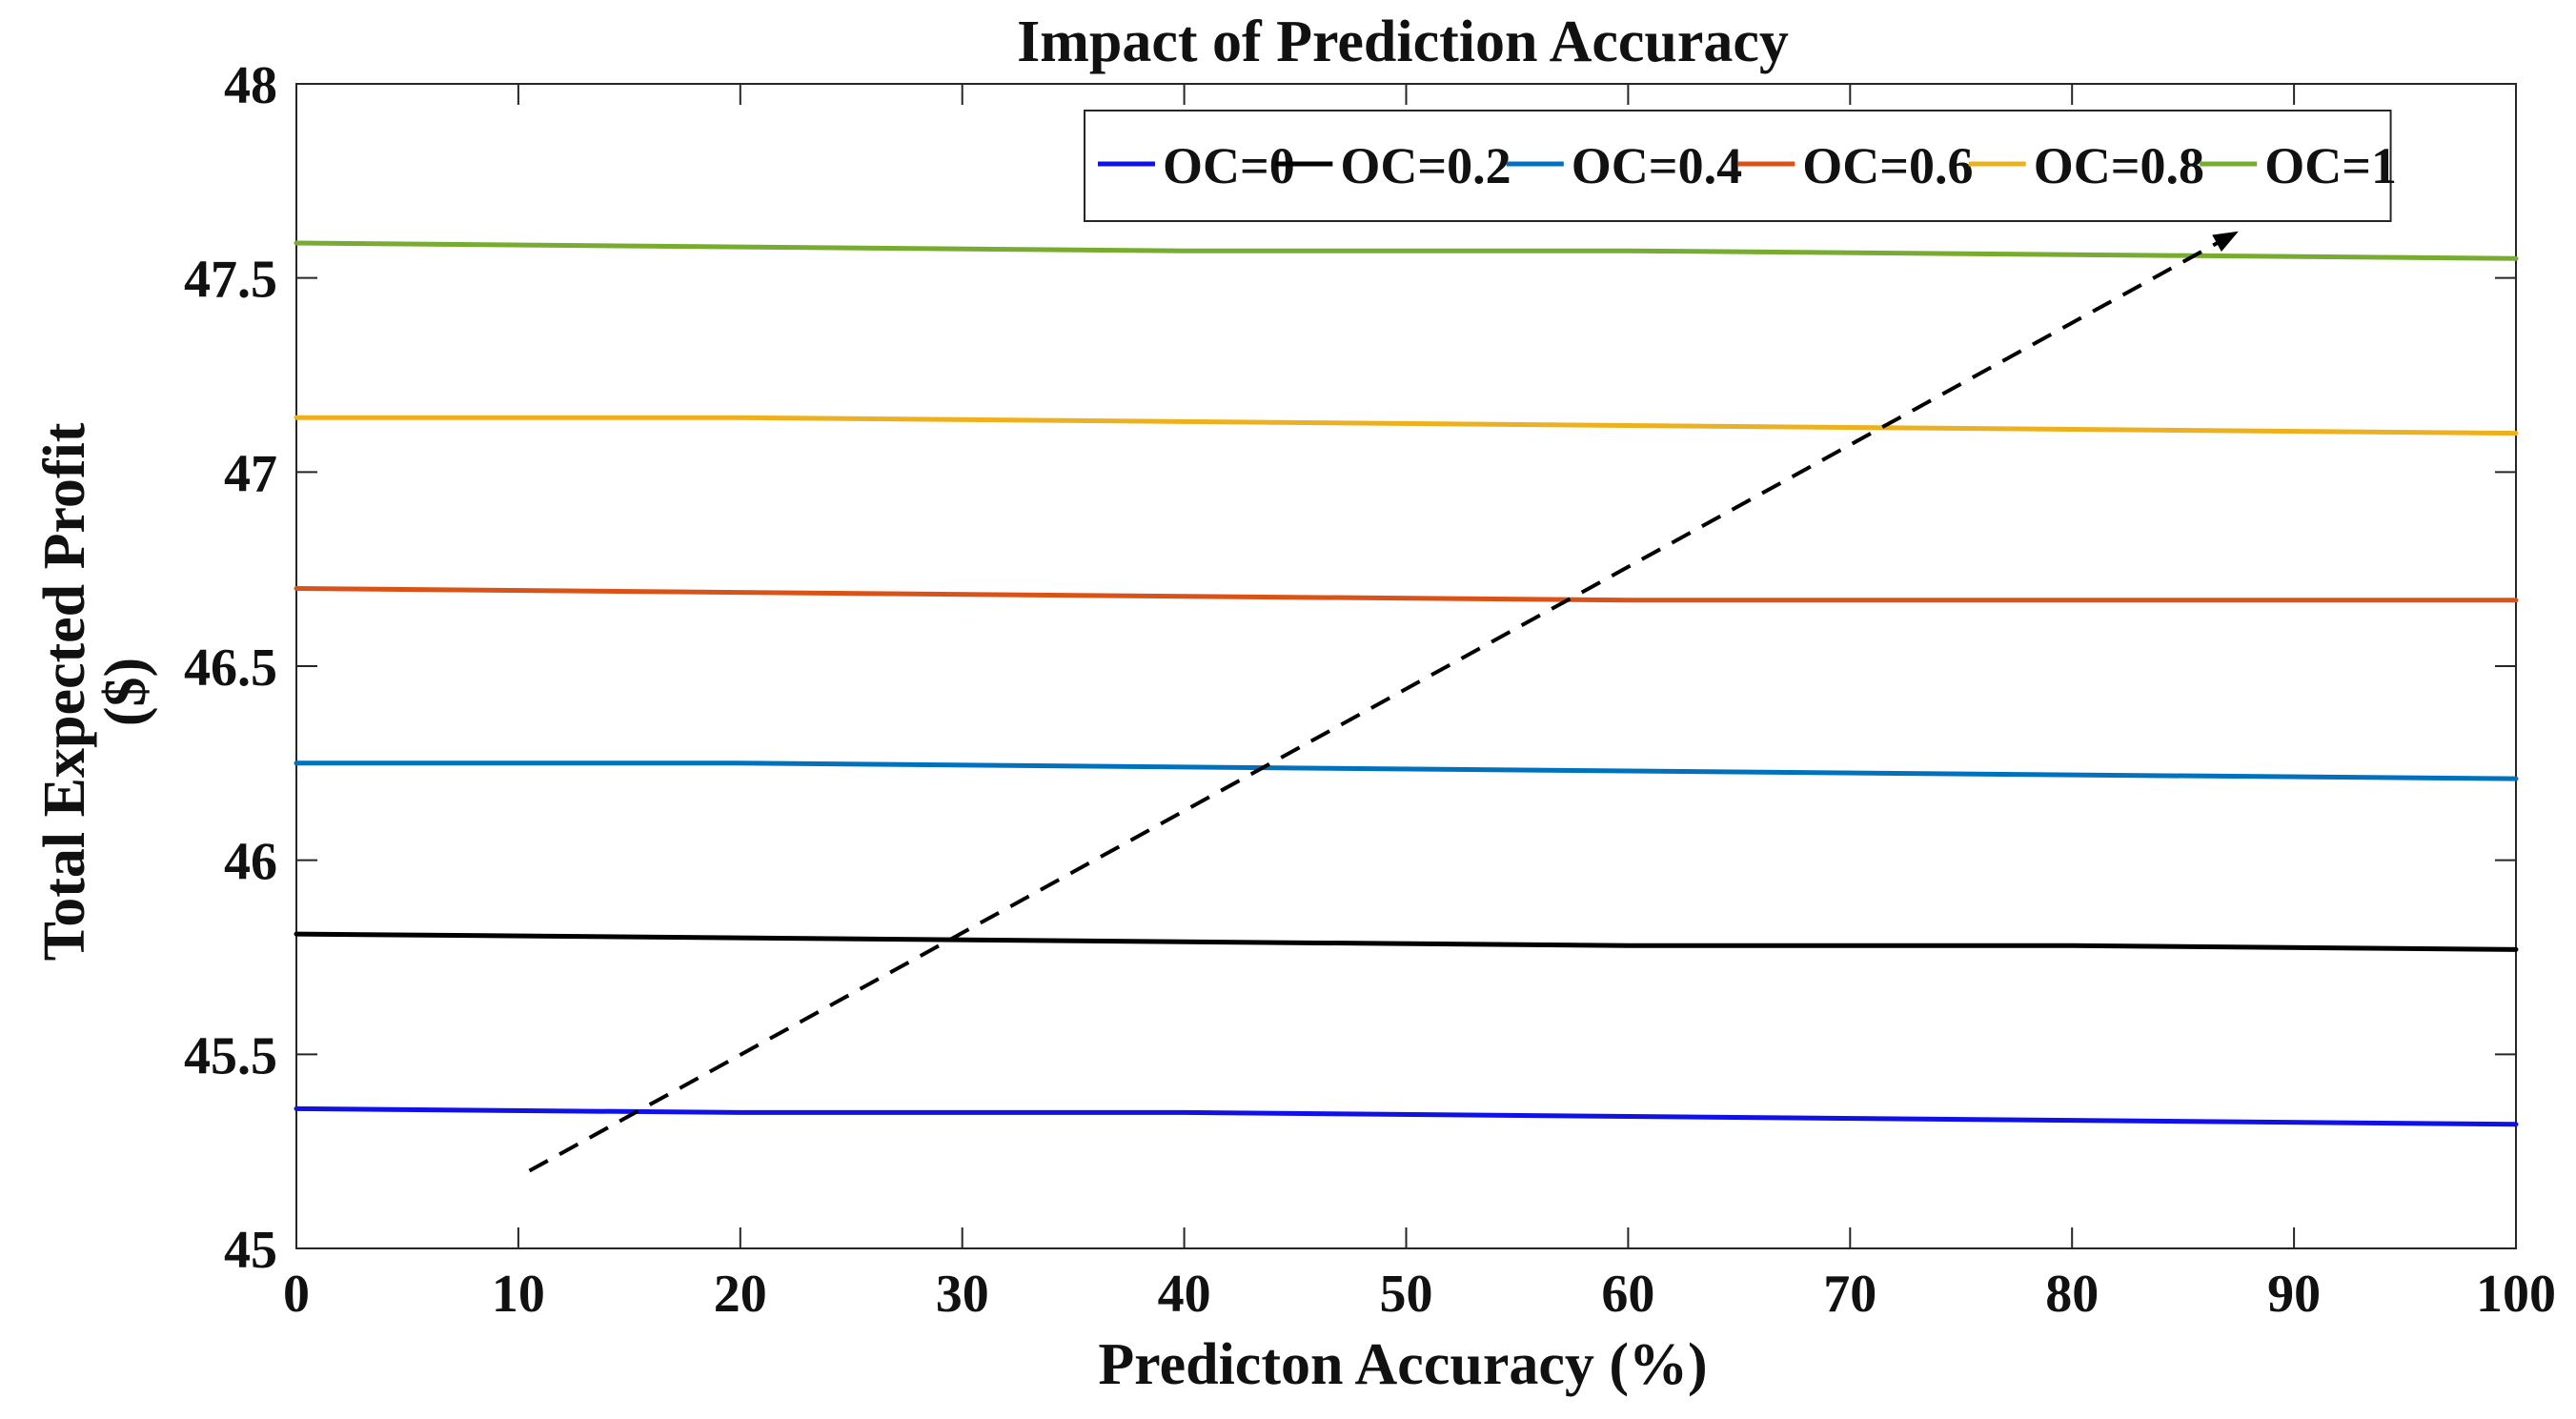  What do you see at coordinates (1403, 42) in the screenshot?
I see `chart-title: Impact of Prediction Accuracy` at bounding box center [1403, 42].